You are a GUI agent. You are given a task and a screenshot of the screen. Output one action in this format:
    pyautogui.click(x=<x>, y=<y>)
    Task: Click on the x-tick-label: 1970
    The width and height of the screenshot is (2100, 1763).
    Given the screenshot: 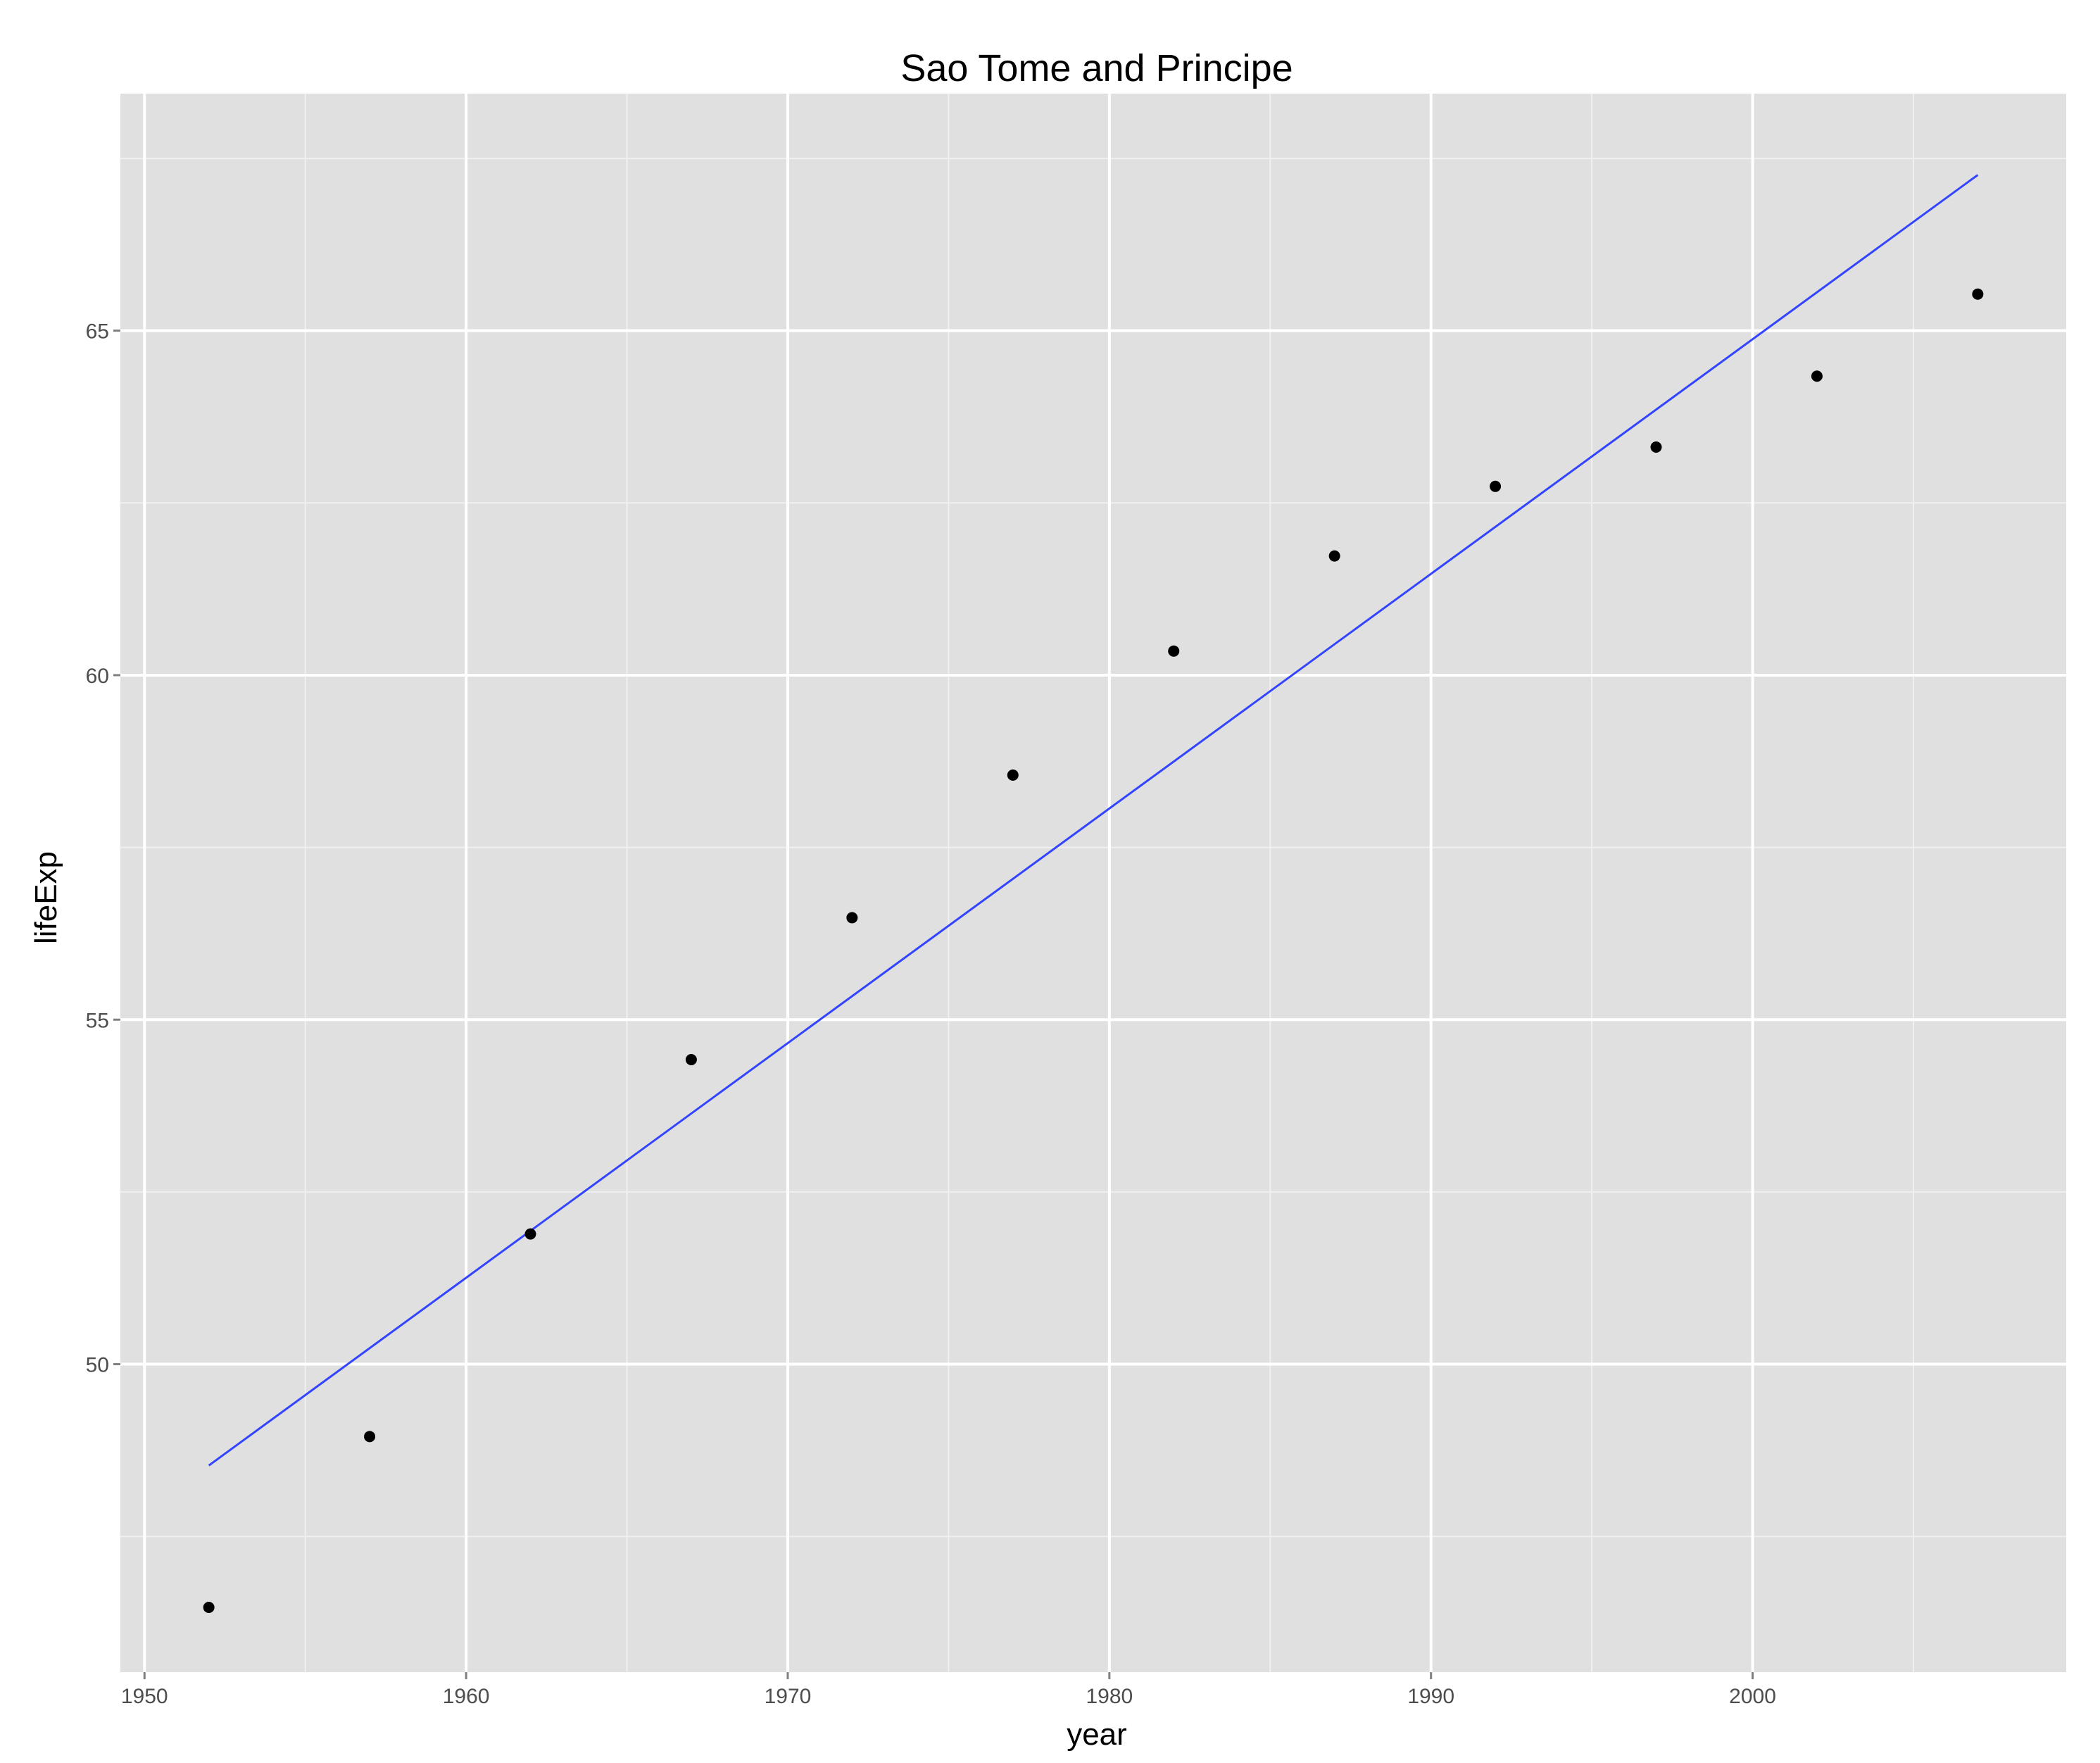 What is the action you would take?
    pyautogui.click(x=788, y=1696)
    